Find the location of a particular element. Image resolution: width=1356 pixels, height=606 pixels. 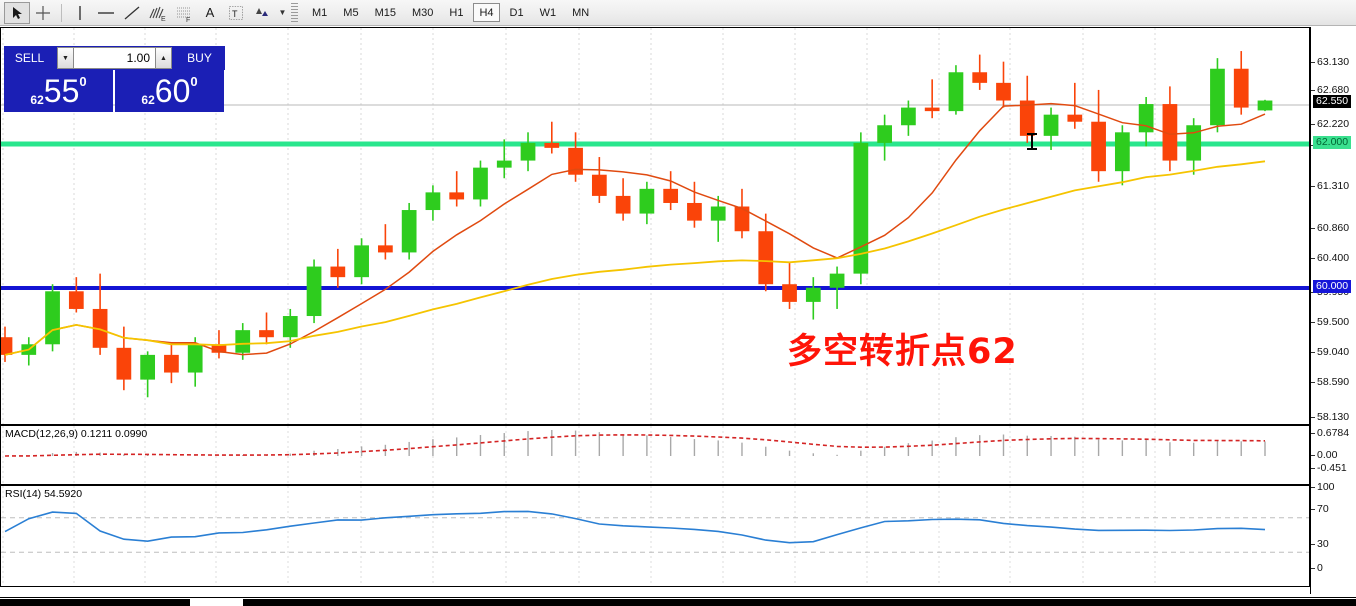

vertical-line-icon is located at coordinates (80, 13).